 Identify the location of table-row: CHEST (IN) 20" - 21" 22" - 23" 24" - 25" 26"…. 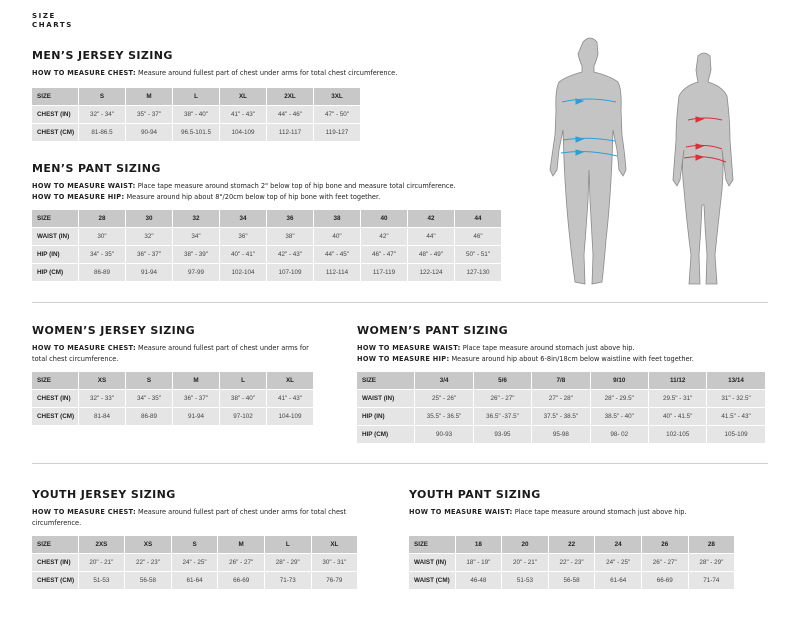
(195, 562).